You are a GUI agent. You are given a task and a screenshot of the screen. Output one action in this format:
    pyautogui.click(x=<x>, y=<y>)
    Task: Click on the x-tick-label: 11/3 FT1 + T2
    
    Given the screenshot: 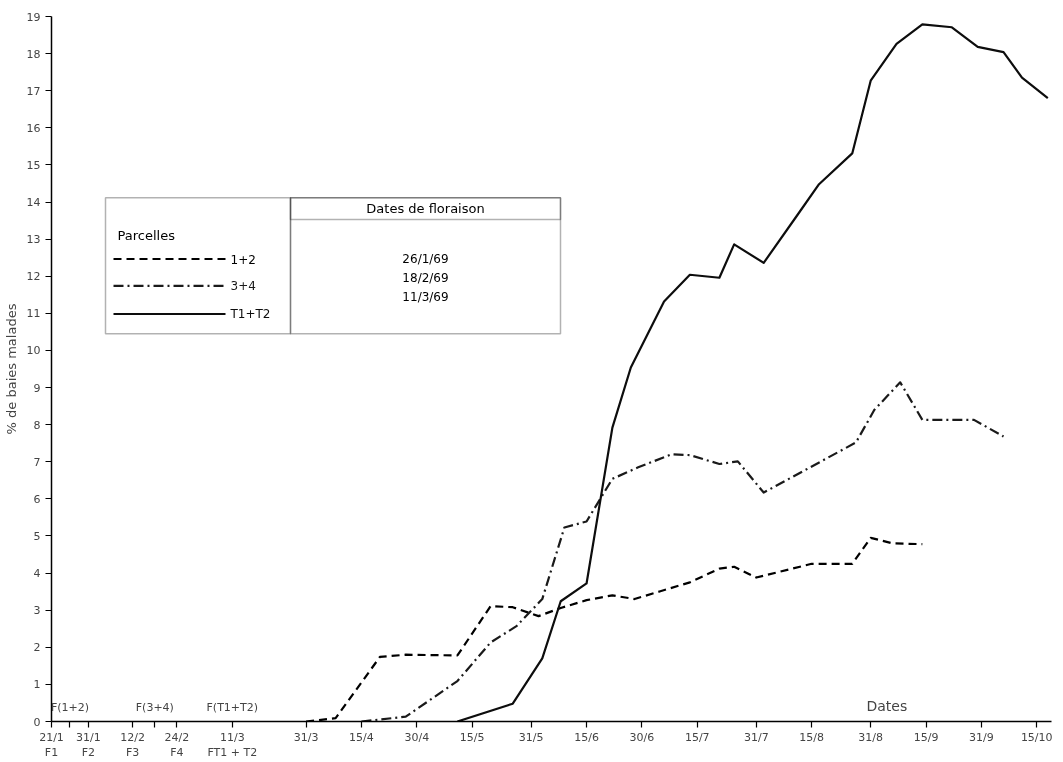 What is the action you would take?
    pyautogui.click(x=232, y=745)
    